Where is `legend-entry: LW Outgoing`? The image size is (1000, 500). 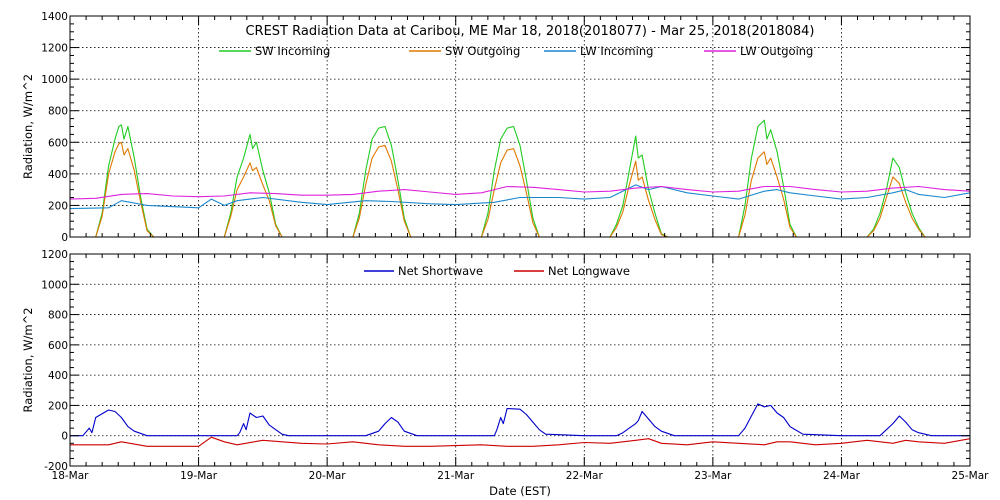 legend-entry: LW Outgoing is located at coordinates (776, 51).